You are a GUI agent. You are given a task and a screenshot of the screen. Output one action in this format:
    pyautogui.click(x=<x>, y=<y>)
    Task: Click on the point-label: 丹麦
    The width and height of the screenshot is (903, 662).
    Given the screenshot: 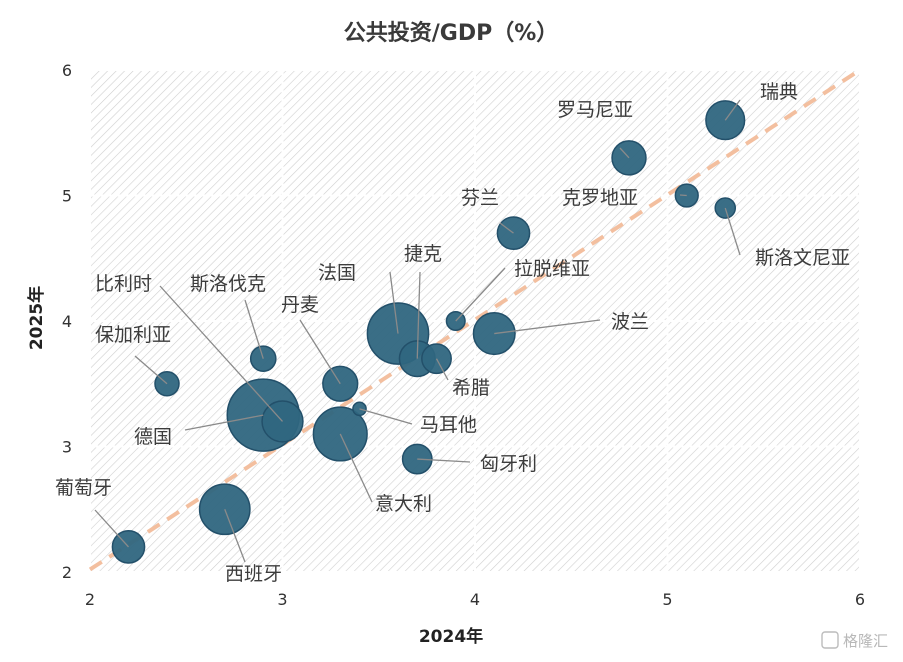 What is the action you would take?
    pyautogui.click(x=300, y=305)
    